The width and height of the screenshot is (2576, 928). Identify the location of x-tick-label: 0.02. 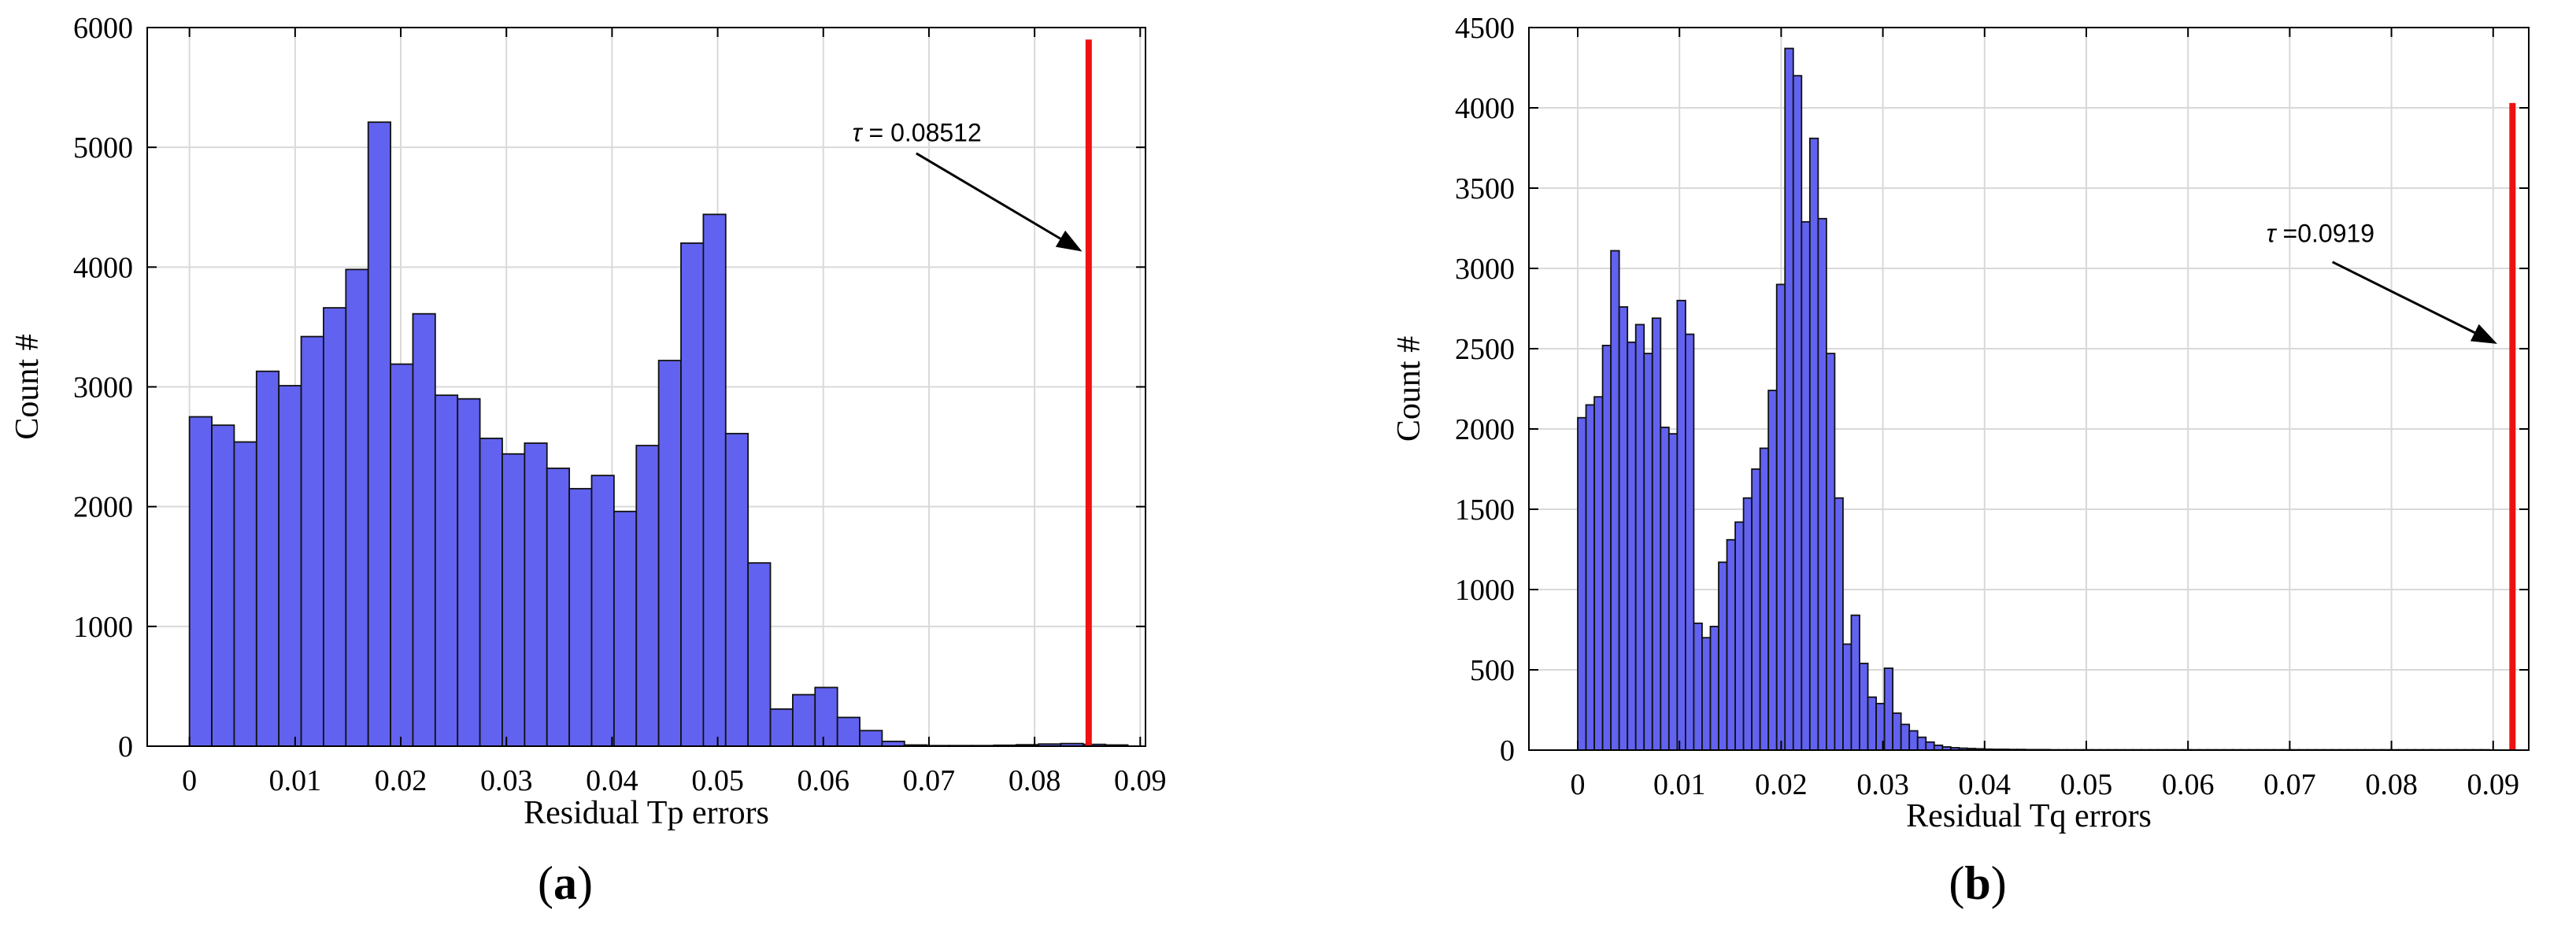
(401, 781).